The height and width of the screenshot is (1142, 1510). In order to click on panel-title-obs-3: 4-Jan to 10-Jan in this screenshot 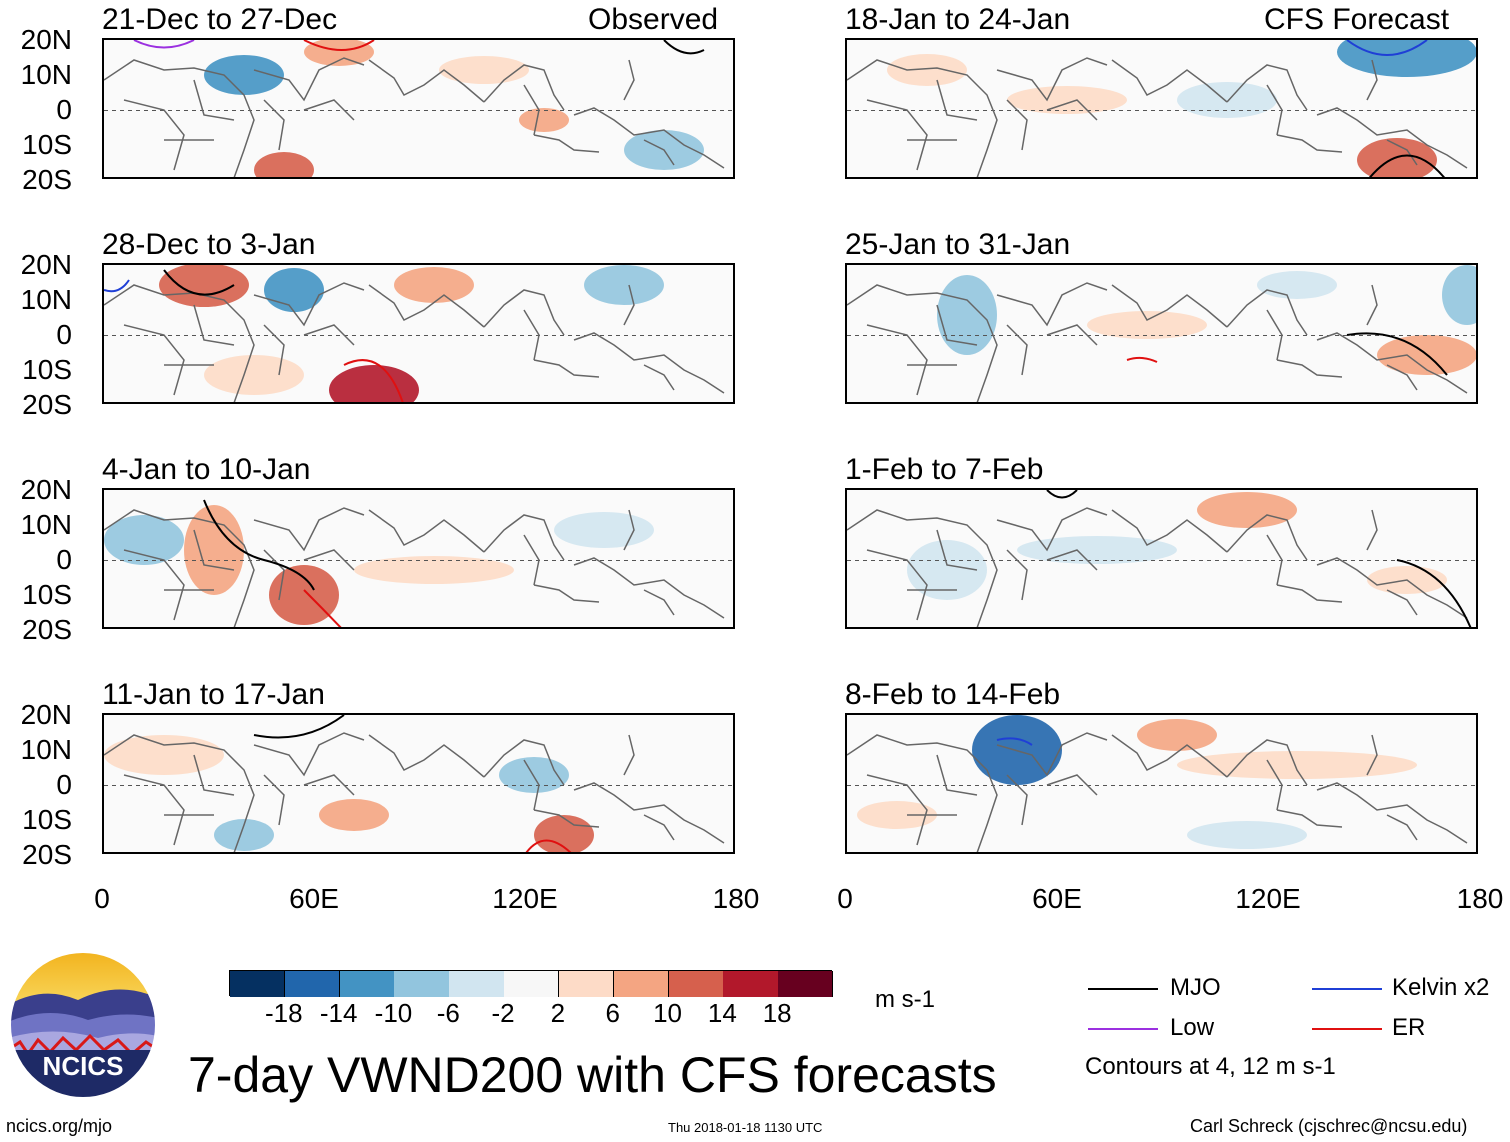, I will do `click(206, 469)`.